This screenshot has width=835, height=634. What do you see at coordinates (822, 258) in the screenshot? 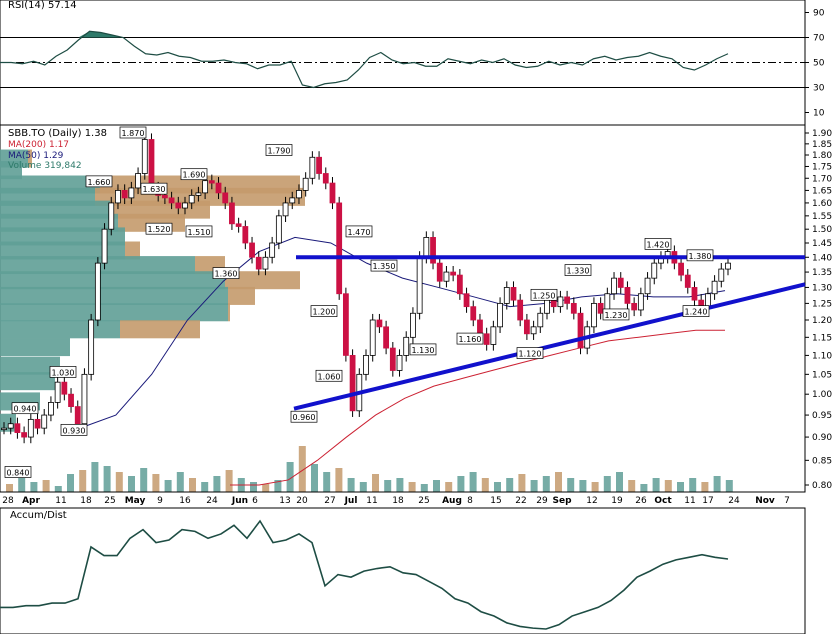
I see `price-tick-label: 1.40` at bounding box center [822, 258].